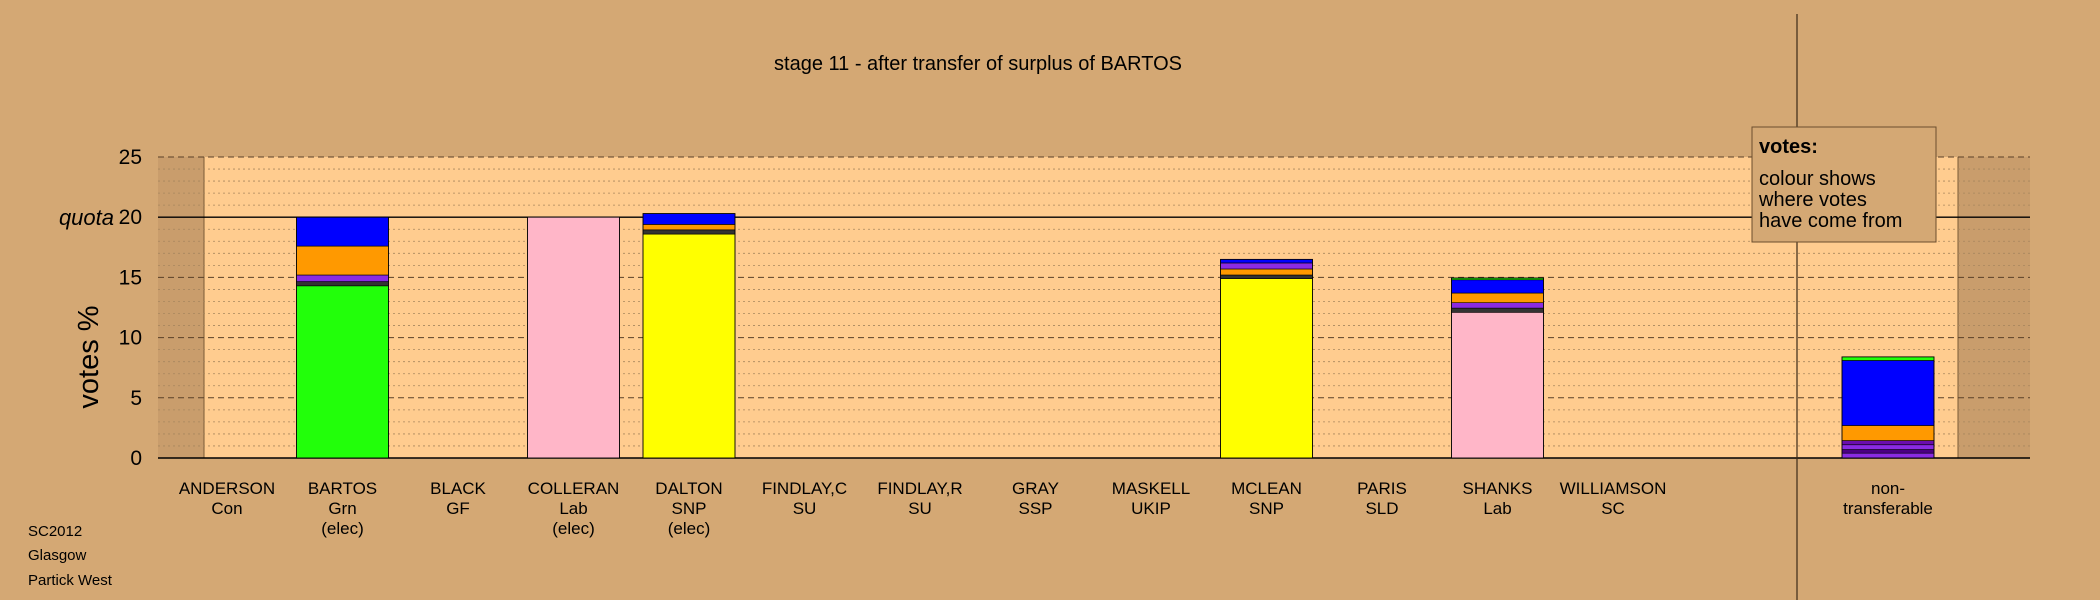  What do you see at coordinates (1498, 488) in the screenshot?
I see `candidate-name-label: SHANKS` at bounding box center [1498, 488].